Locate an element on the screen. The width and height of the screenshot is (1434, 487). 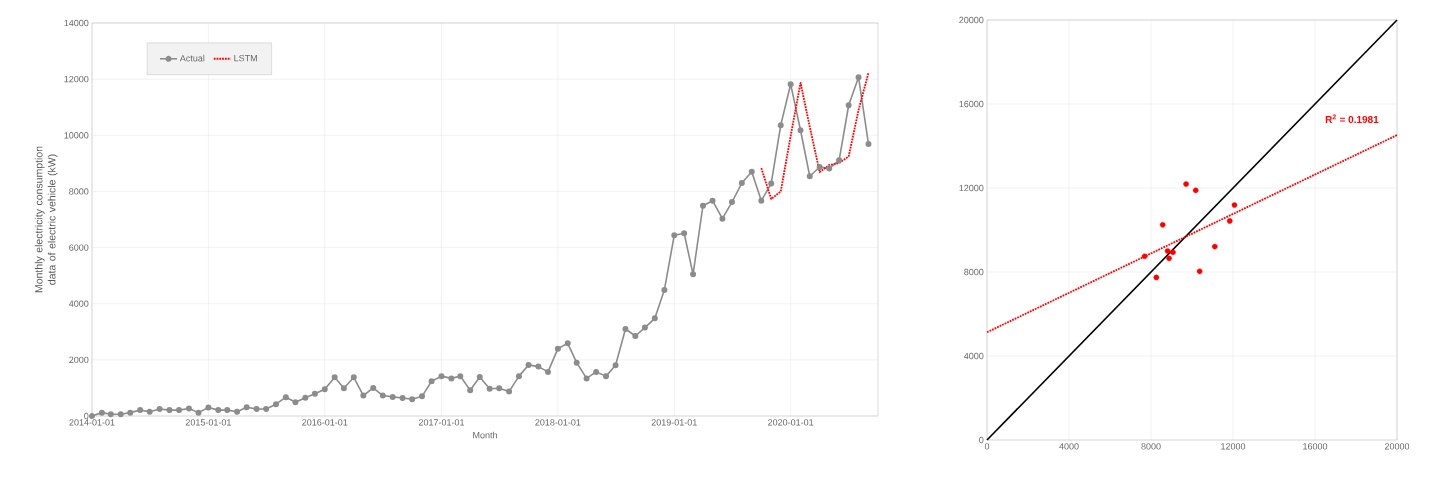
x-tick-label: 2014-01-01 is located at coordinates (92, 422).